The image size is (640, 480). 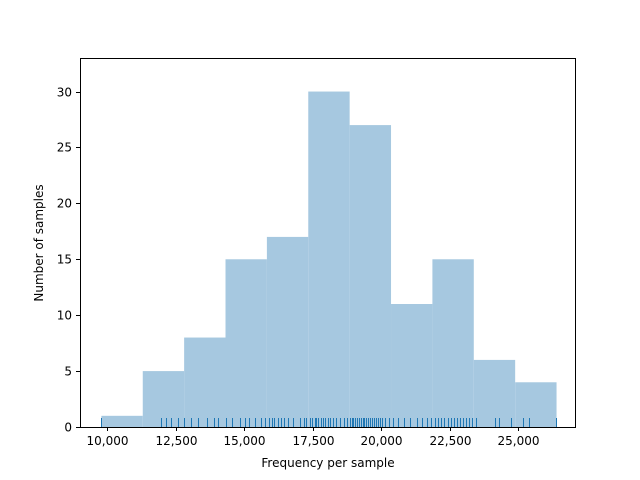 I want to click on y-tick-label: 0, so click(x=68, y=428).